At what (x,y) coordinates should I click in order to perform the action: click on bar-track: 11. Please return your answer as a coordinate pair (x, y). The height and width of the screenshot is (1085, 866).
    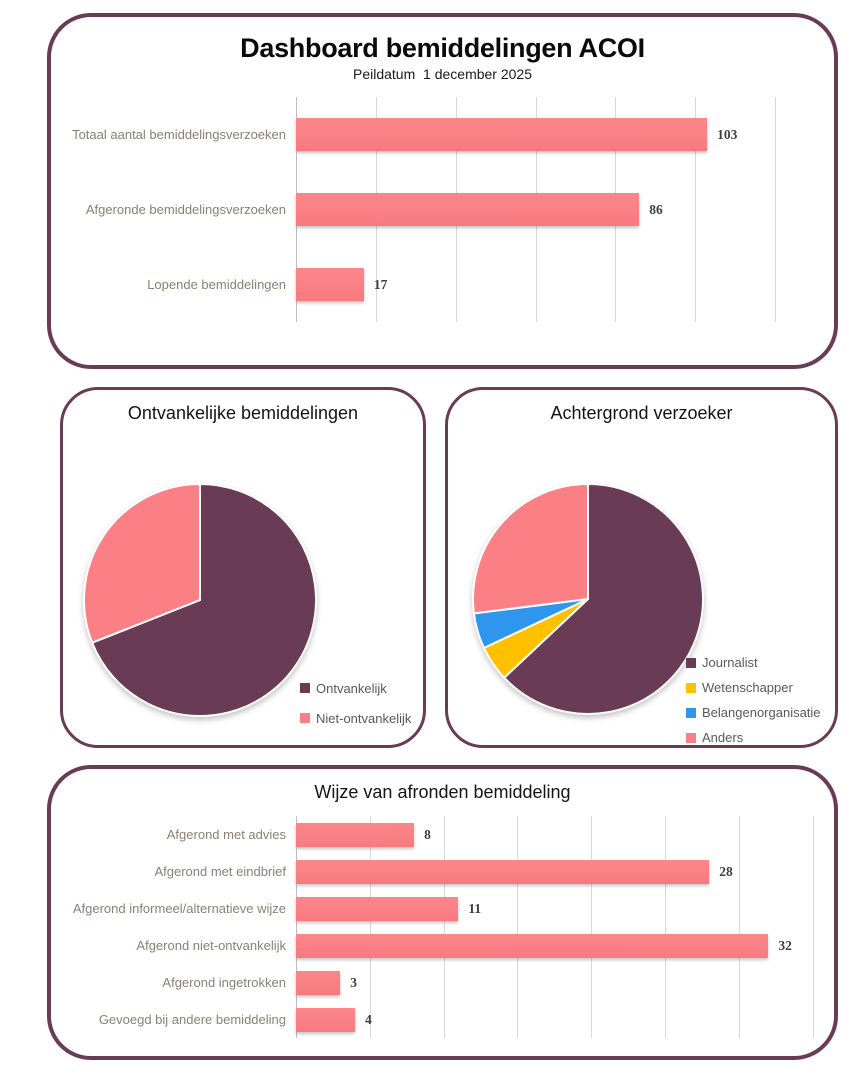
    Looking at the image, I should click on (558, 908).